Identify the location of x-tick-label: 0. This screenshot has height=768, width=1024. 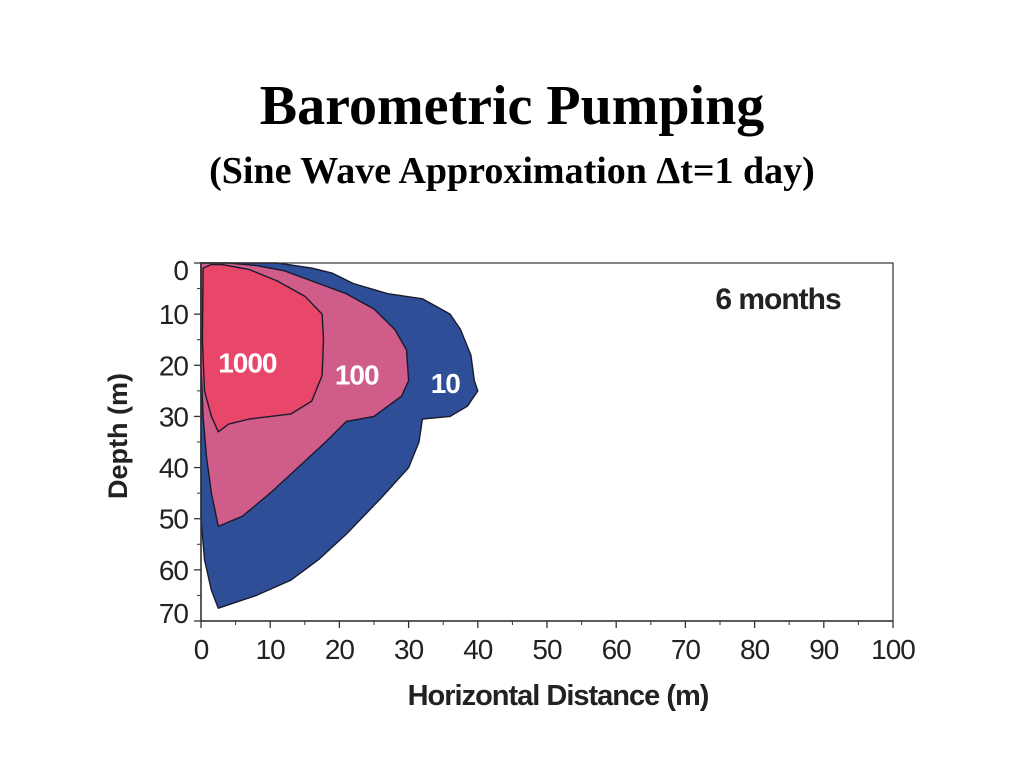
(201, 649).